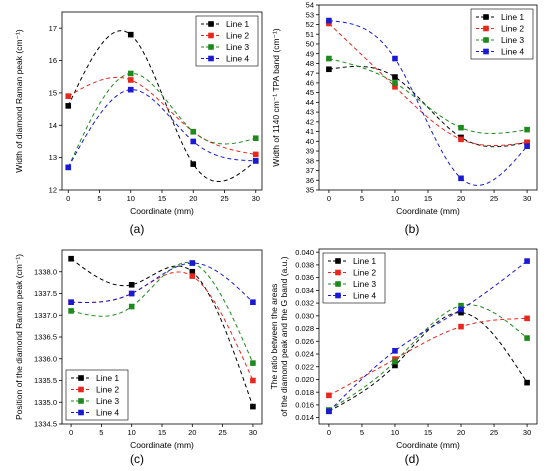 This screenshot has width=550, height=471. I want to click on y-tick-label: 1338.0, so click(45, 271).